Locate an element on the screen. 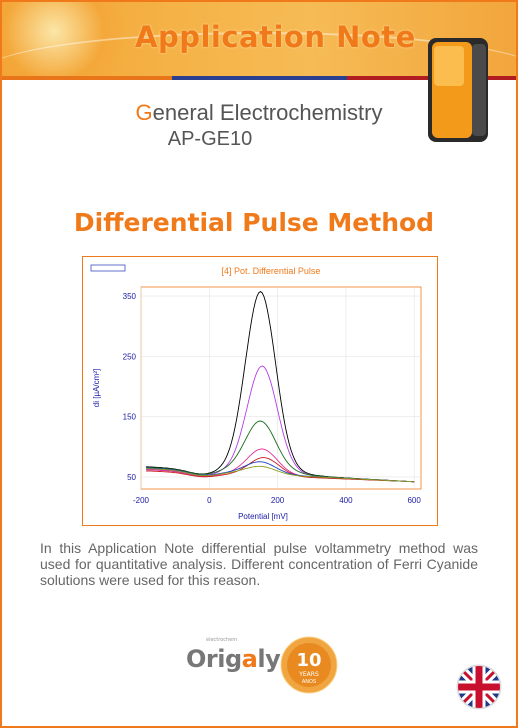  banner-wave is located at coordinates (259, 54).